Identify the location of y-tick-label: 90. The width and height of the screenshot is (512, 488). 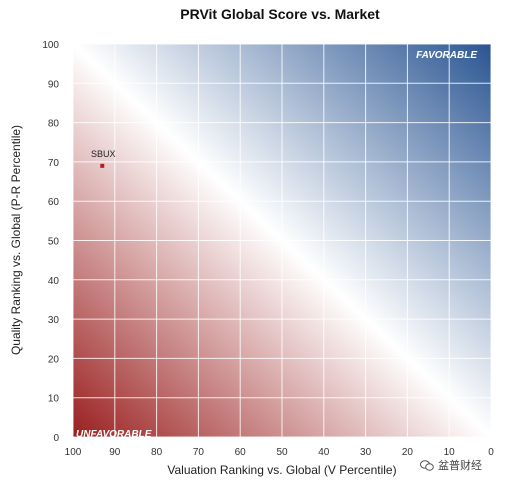
(54, 84).